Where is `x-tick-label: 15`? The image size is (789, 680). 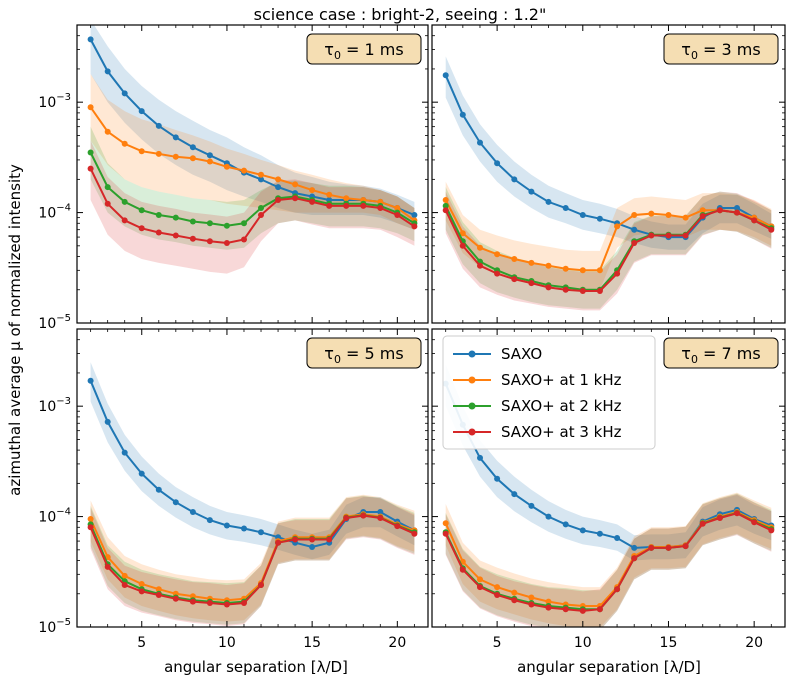
x-tick-label: 15 is located at coordinates (312, 643).